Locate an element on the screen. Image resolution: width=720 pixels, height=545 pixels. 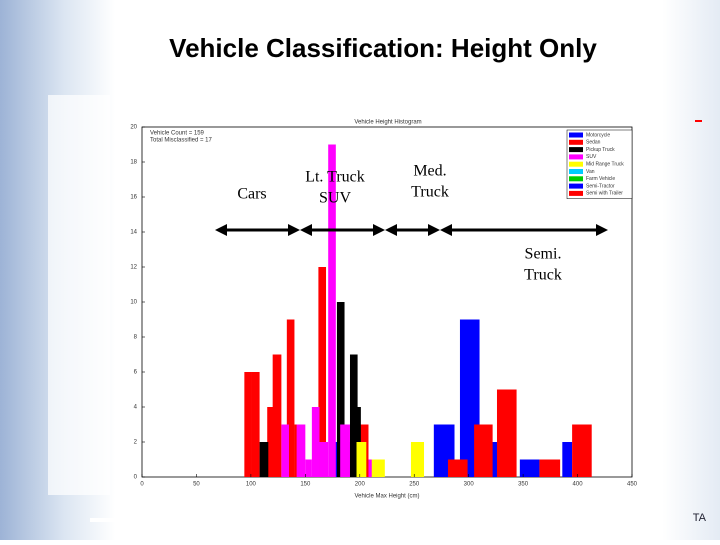
x-tick-label: 300 is located at coordinates (469, 485).